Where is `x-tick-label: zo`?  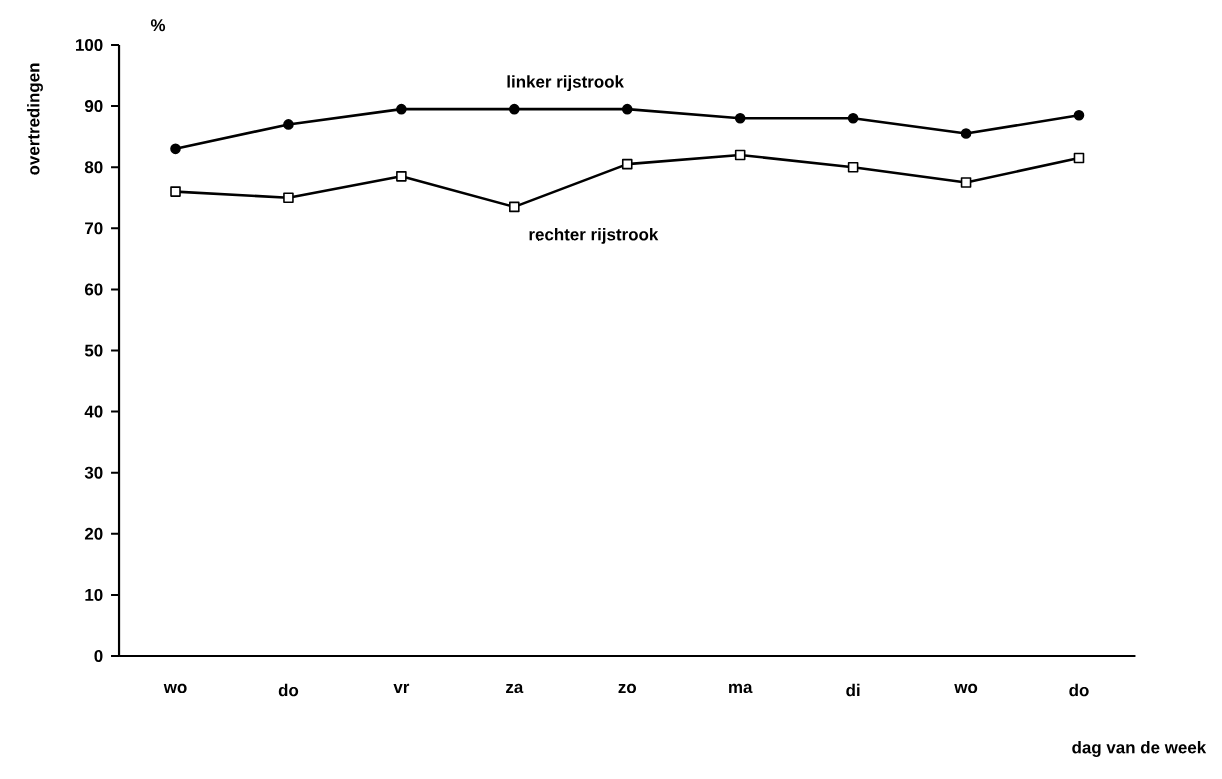
x-tick-label: zo is located at coordinates (627, 688).